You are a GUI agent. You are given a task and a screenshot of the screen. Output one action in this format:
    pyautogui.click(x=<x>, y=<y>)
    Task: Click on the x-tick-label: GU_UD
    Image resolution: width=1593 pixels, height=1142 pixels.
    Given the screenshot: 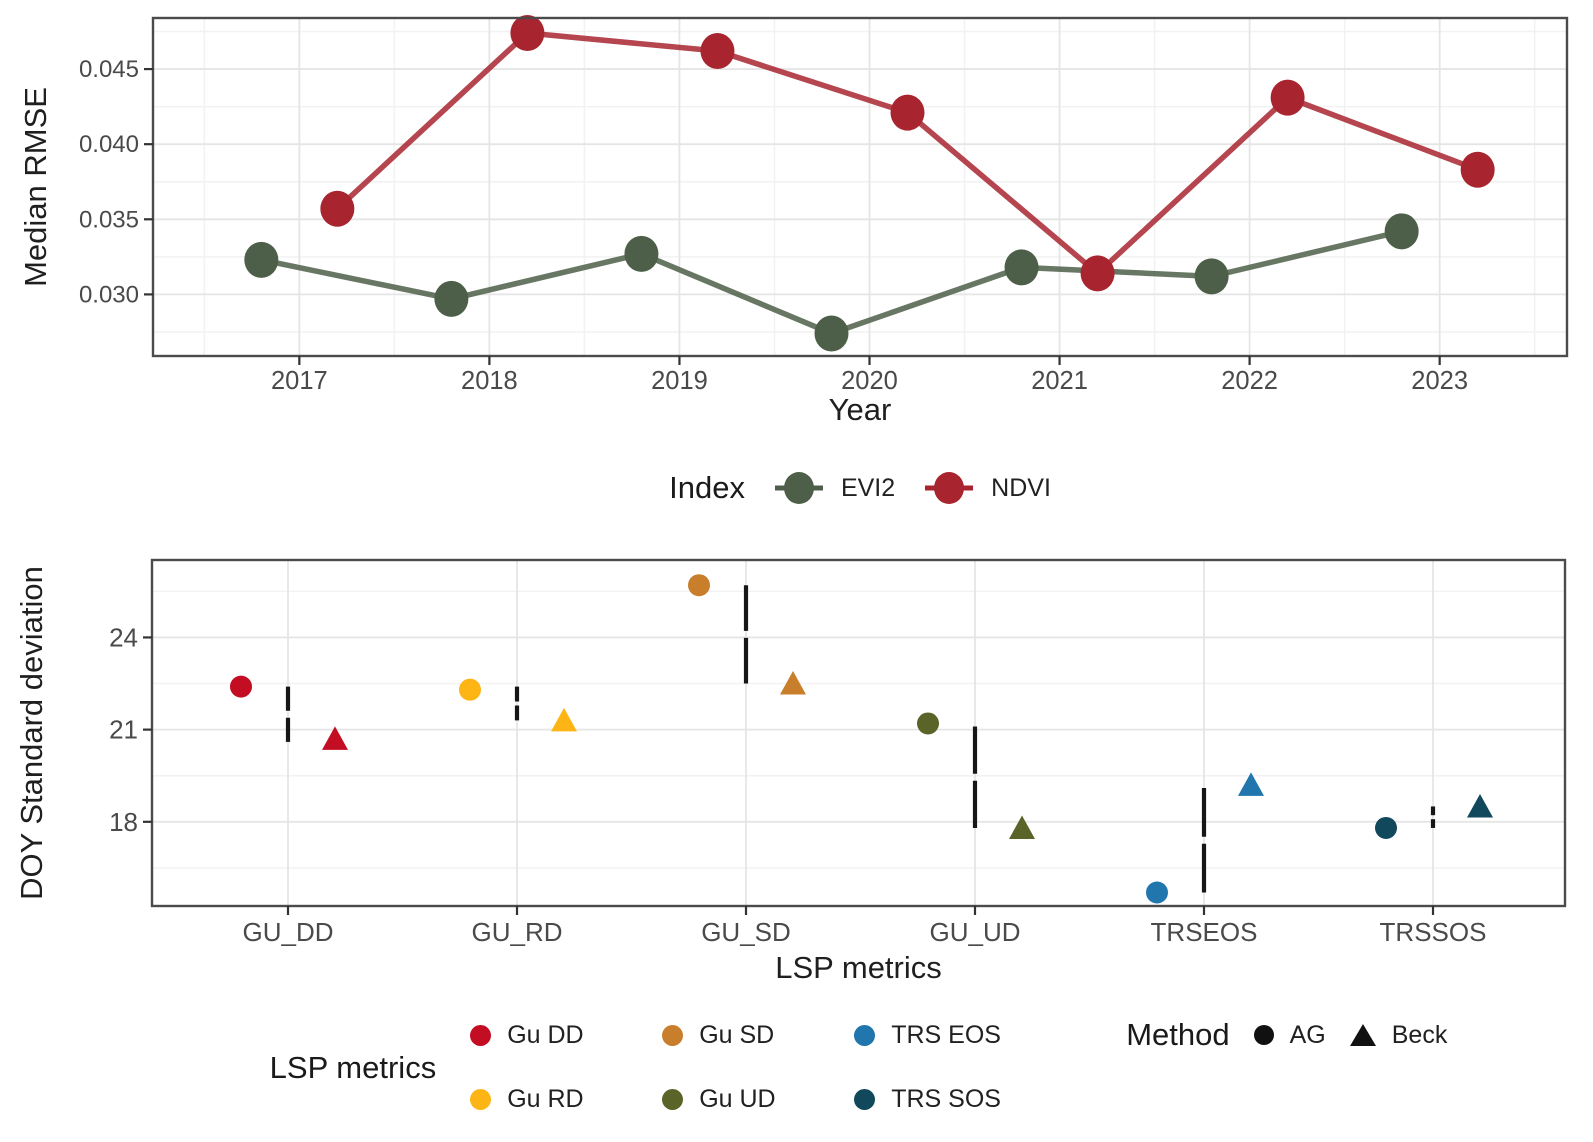 What is the action you would take?
    pyautogui.click(x=974, y=932)
    